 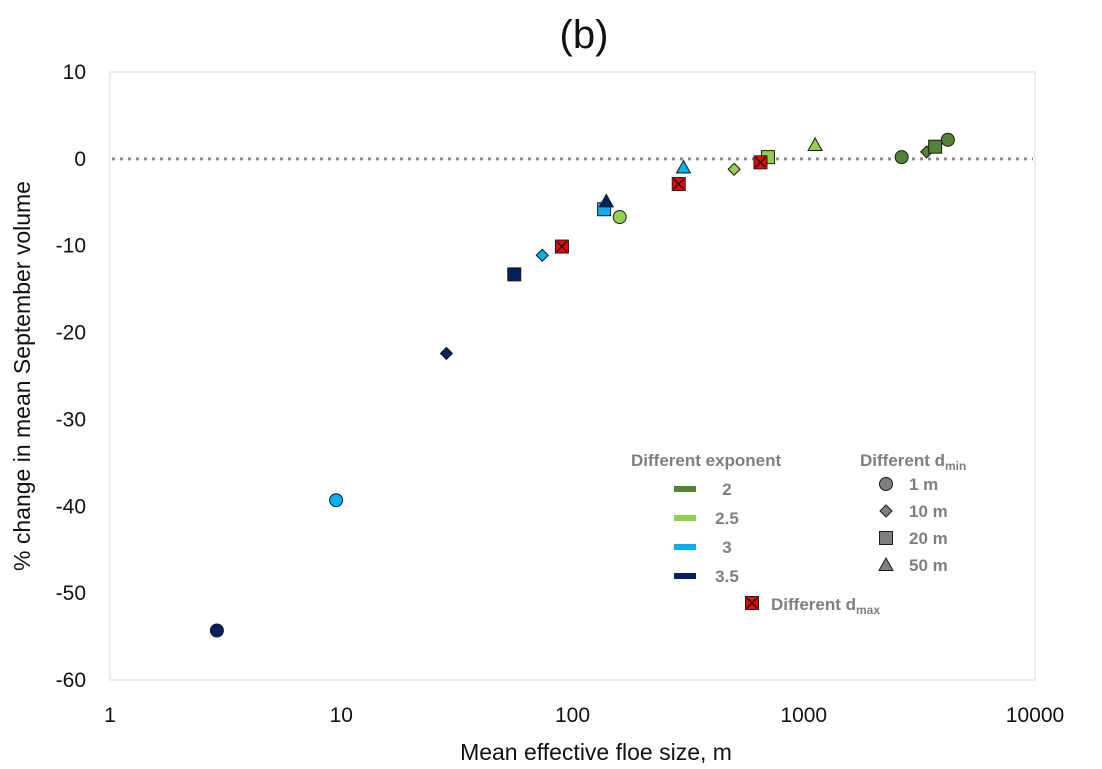 What do you see at coordinates (22, 376) in the screenshot?
I see `y-axis-title: % change in mean September volume` at bounding box center [22, 376].